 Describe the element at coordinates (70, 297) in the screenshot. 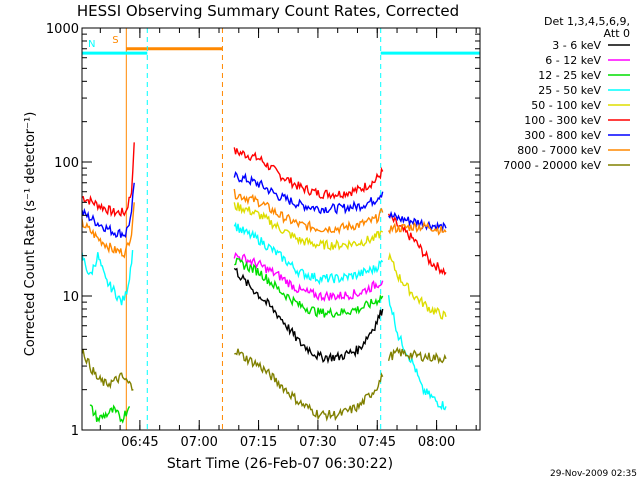

I see `y-tick-label: 10` at that location.